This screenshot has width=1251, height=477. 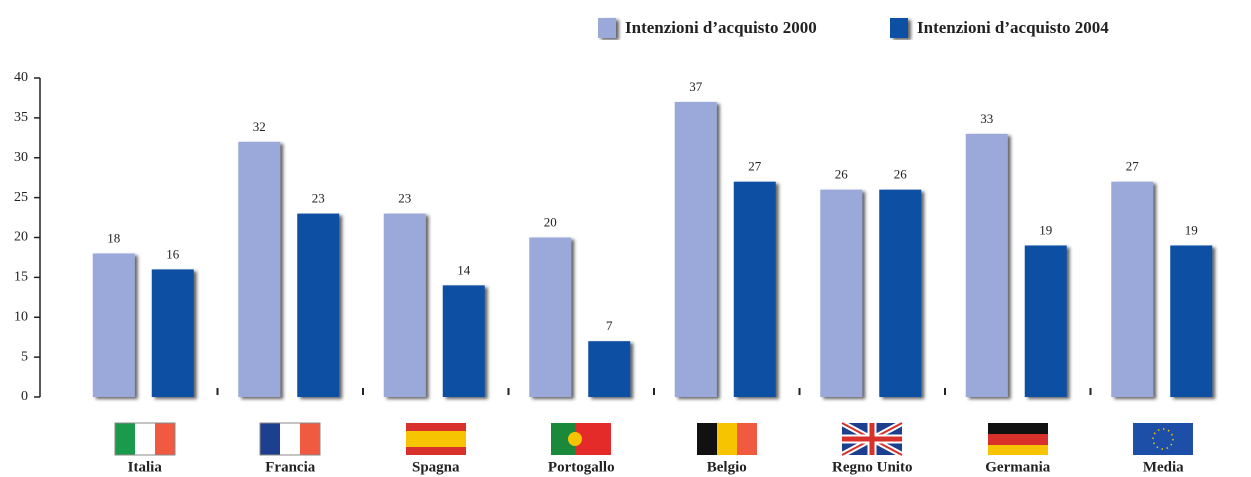 What do you see at coordinates (464, 269) in the screenshot?
I see `value-label: 14` at bounding box center [464, 269].